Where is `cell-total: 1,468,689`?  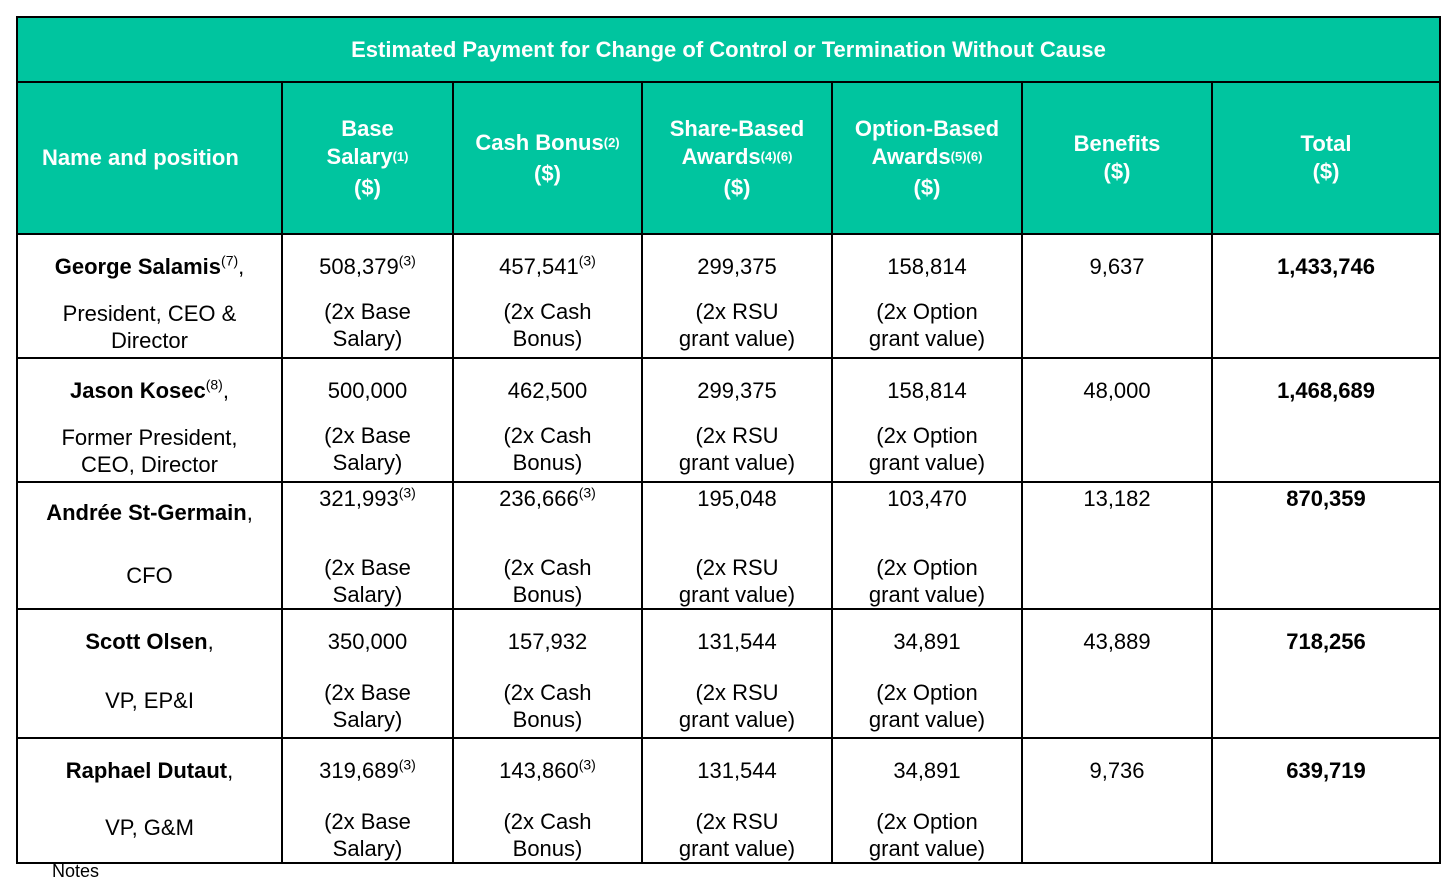 cell-total: 1,468,689 is located at coordinates (1326, 420).